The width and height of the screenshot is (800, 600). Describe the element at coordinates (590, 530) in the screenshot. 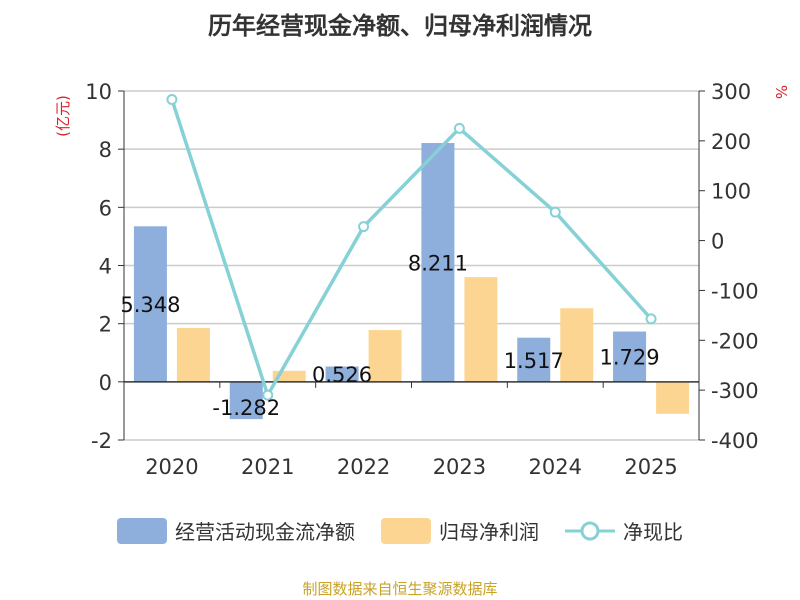

I see `legend-swatch-cash-ratio` at that location.